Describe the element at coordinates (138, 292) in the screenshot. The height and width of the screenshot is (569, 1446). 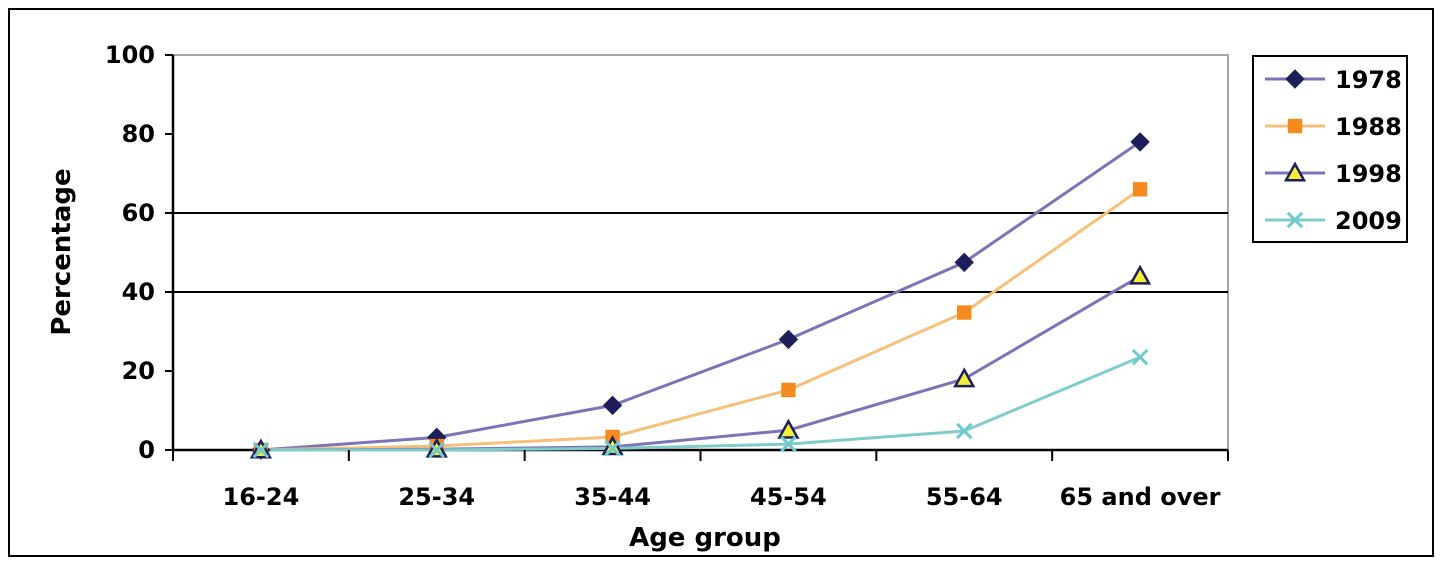
I see `y-tick-label: 40` at that location.